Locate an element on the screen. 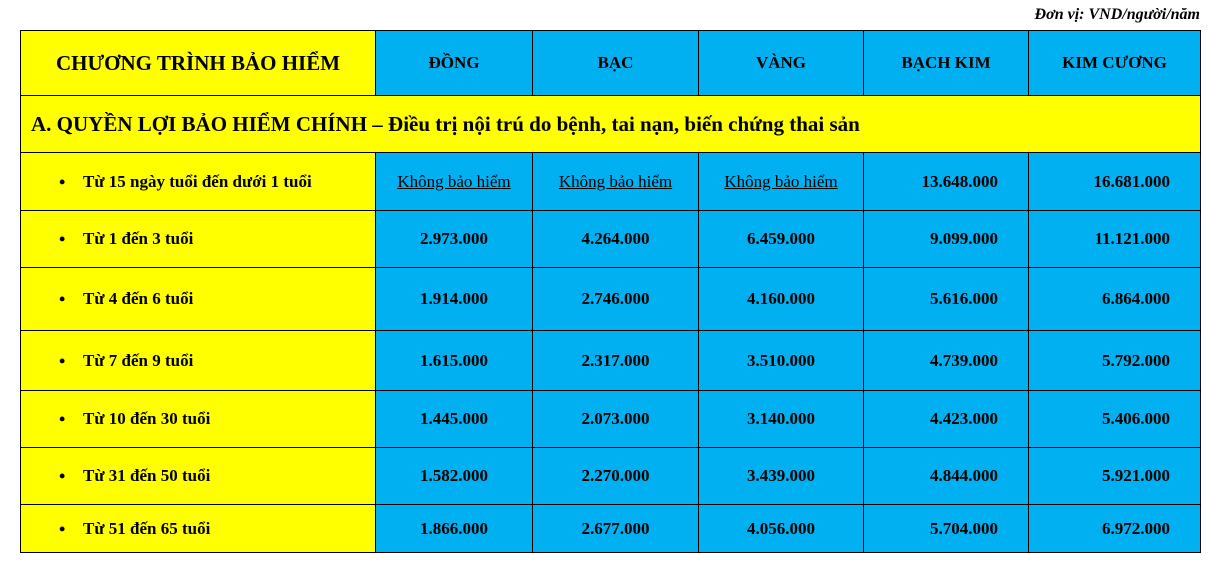 This screenshot has width=1219, height=579. premium-cell: 6.864.000 is located at coordinates (1114, 299).